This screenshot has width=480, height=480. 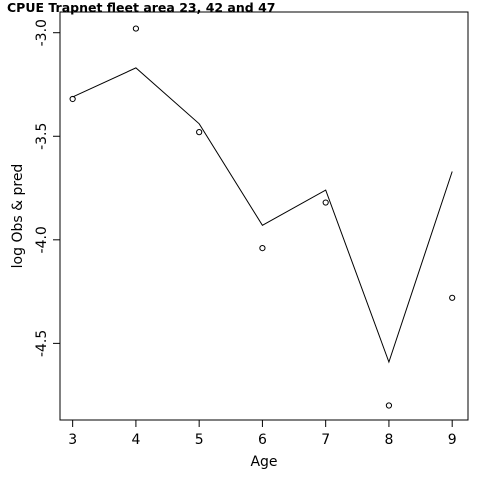 I want to click on x-tick-label: 7, so click(x=325, y=440).